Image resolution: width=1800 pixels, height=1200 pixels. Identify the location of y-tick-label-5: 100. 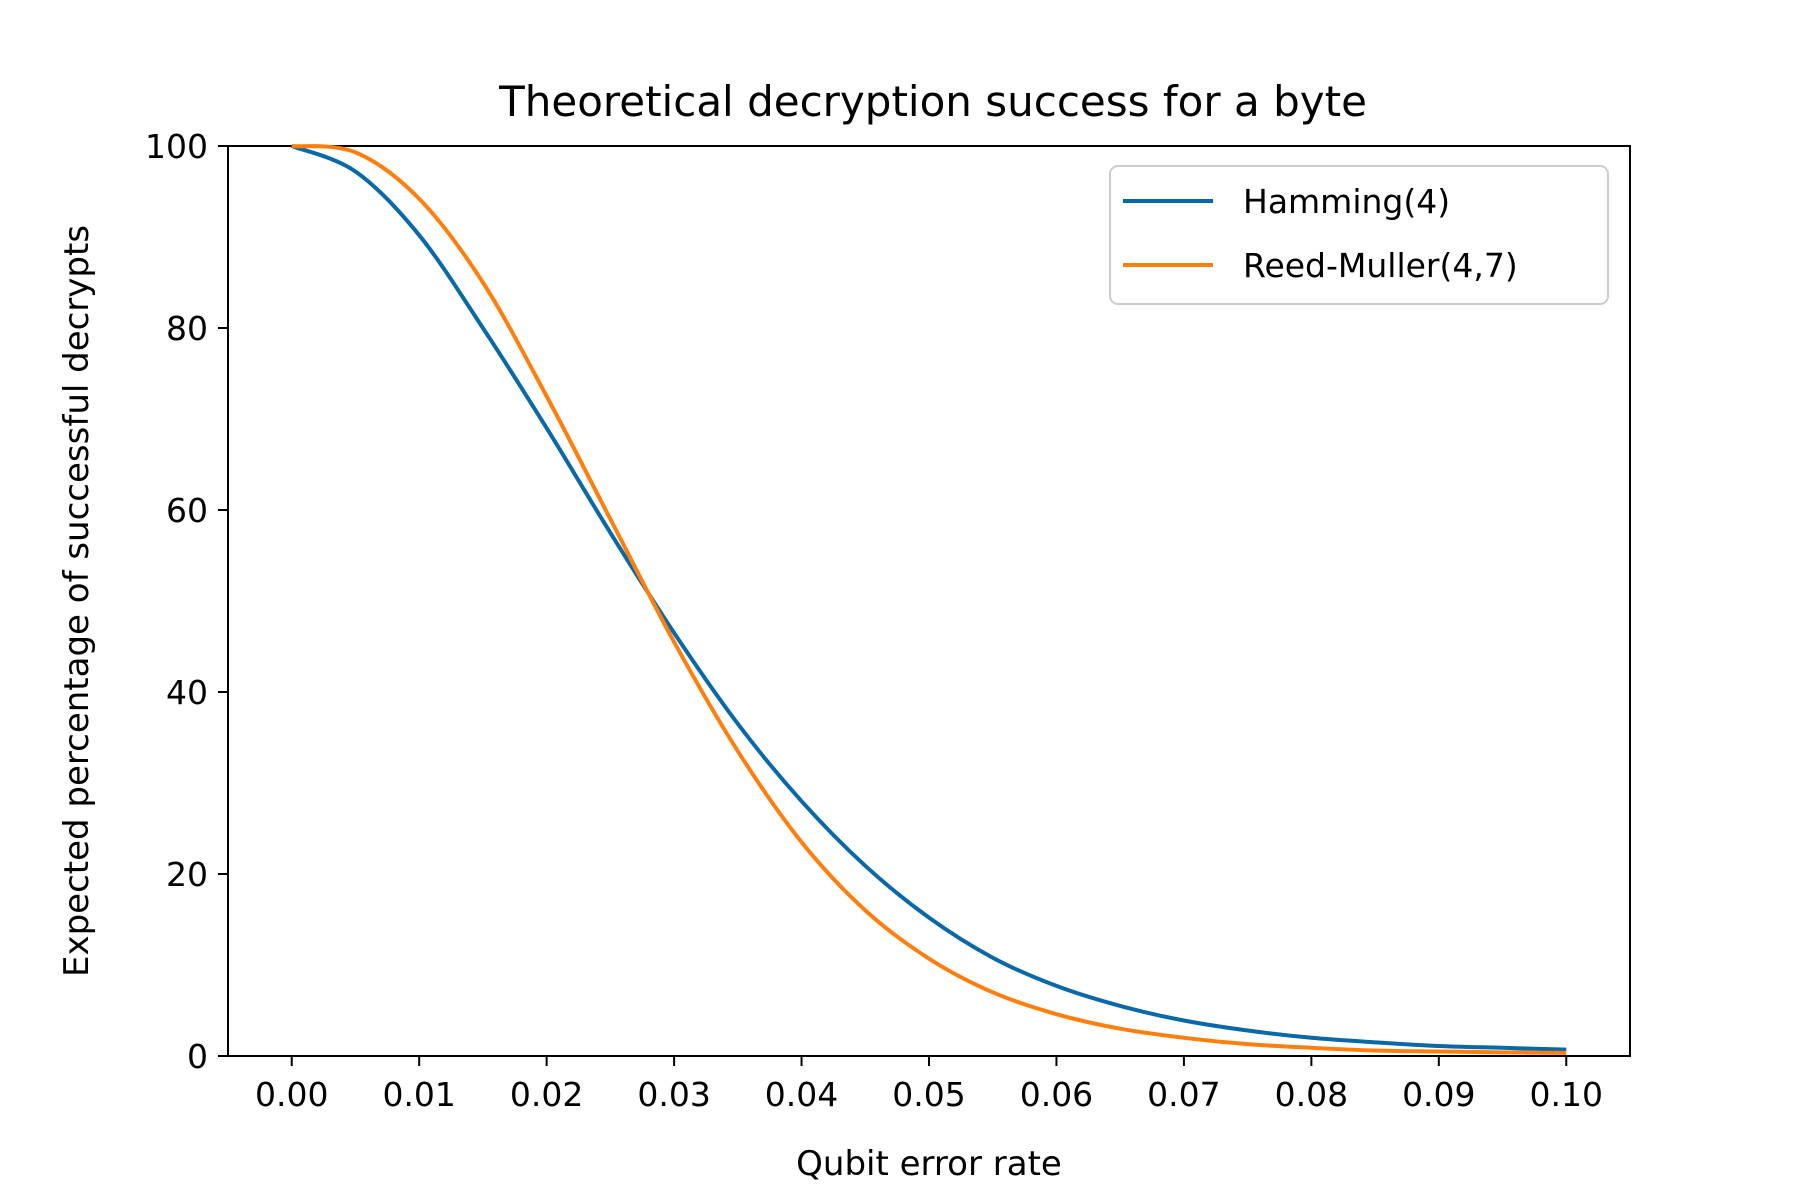
(176, 146).